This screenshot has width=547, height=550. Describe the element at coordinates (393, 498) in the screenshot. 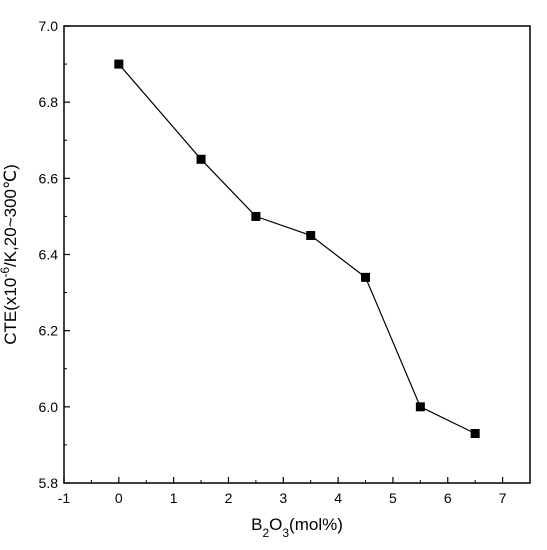

I see `x-tick-label: 5` at that location.